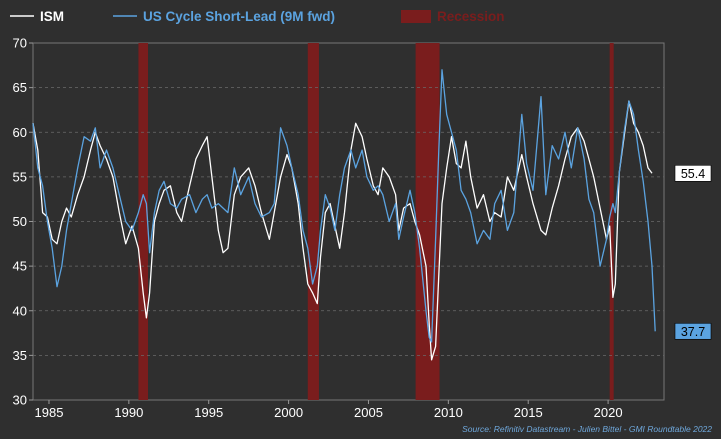  Describe the element at coordinates (693, 252) in the screenshot. I see `end-labels: 55.4 37.7` at that location.